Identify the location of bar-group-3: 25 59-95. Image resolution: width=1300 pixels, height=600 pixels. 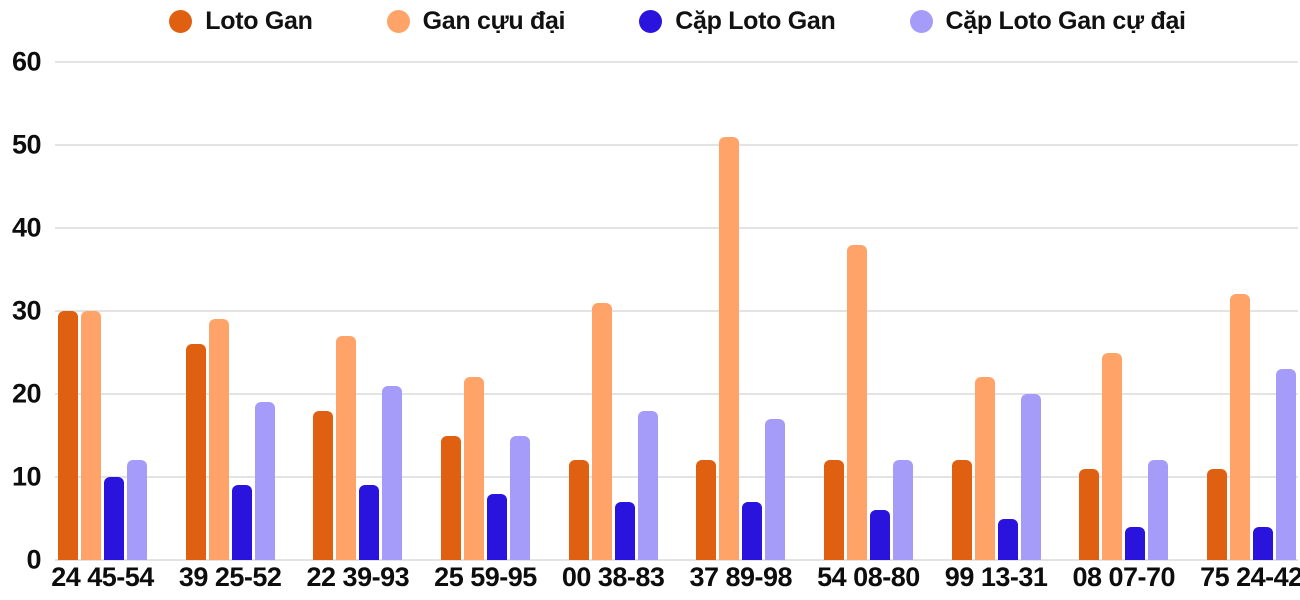
(485, 326).